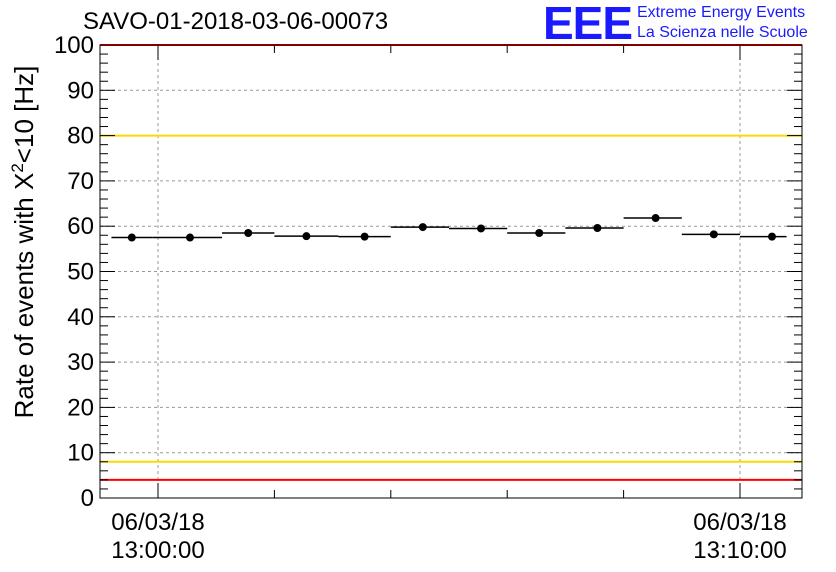  I want to click on y-tick-label: 10, so click(80, 453).